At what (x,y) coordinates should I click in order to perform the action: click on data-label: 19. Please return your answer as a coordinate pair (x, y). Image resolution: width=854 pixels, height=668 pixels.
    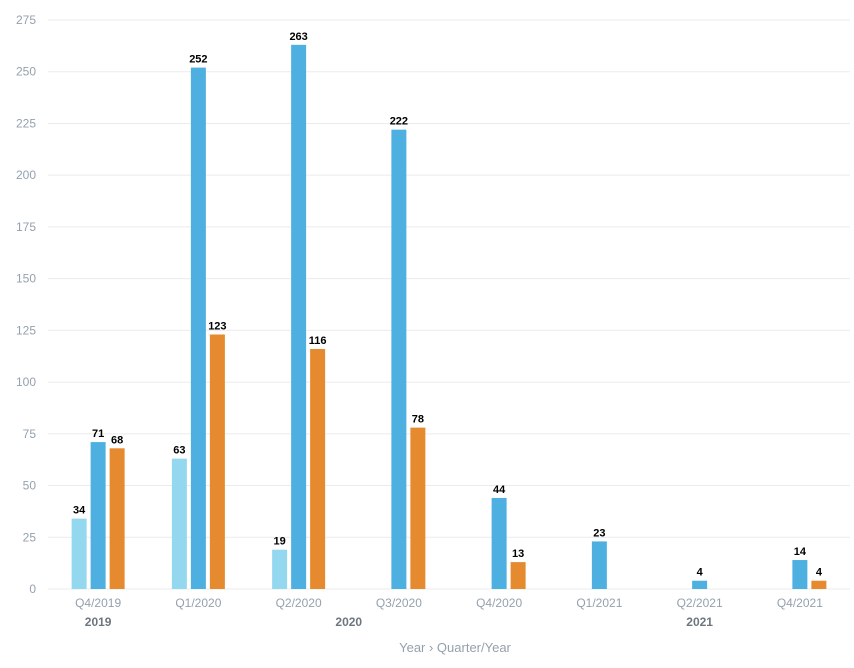
    Looking at the image, I should click on (280, 542).